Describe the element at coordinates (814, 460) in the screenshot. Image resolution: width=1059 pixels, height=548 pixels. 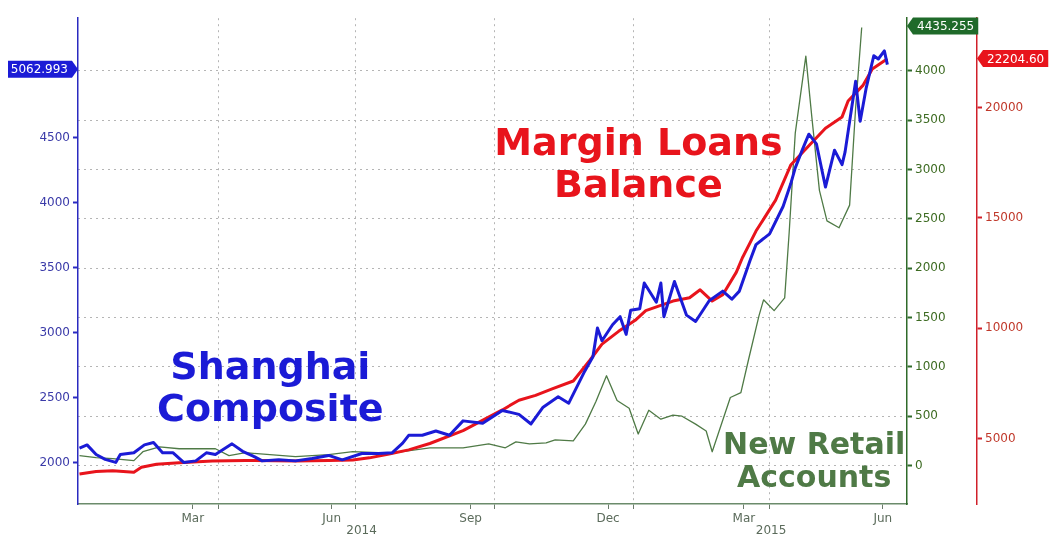
I see `series-label: New Retail Accounts` at that location.